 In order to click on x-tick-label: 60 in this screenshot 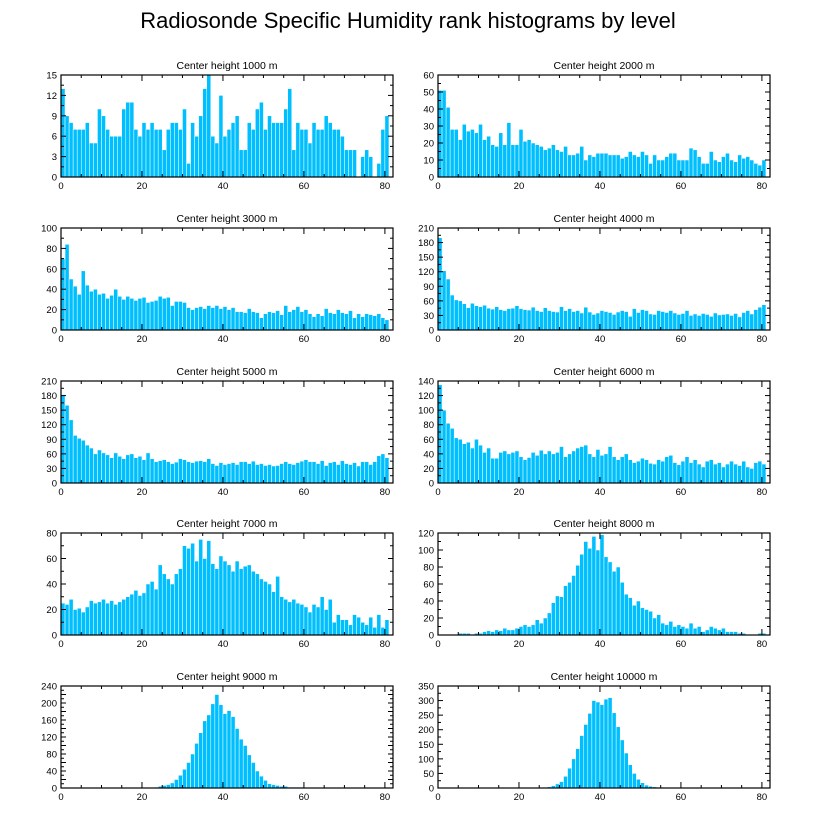, I will do `click(681, 644)`.